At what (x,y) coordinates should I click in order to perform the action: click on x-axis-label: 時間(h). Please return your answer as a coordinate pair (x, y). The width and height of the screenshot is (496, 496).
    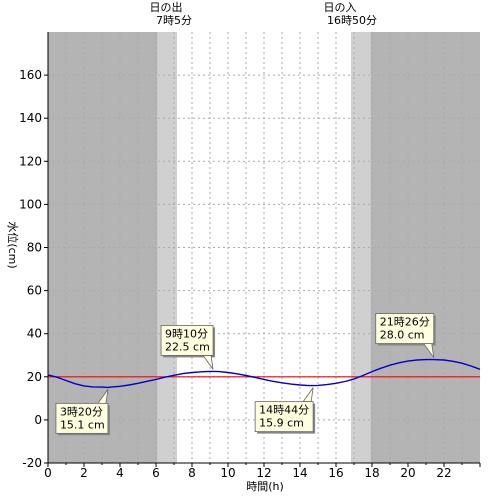
    Looking at the image, I should click on (265, 486).